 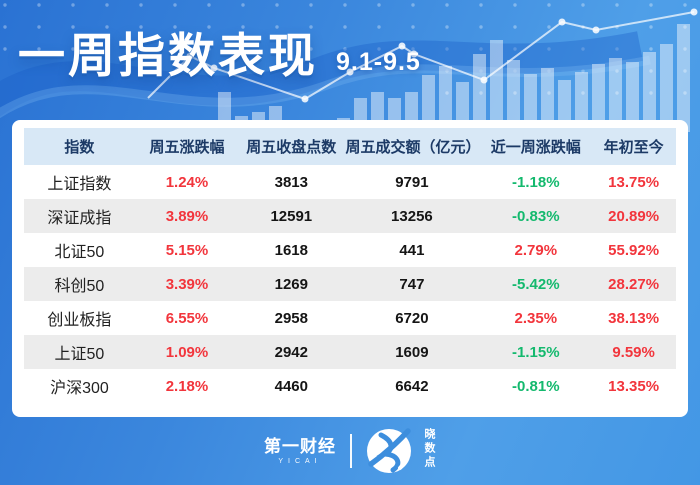 I want to click on value-cell: 5.15%, so click(x=187, y=250).